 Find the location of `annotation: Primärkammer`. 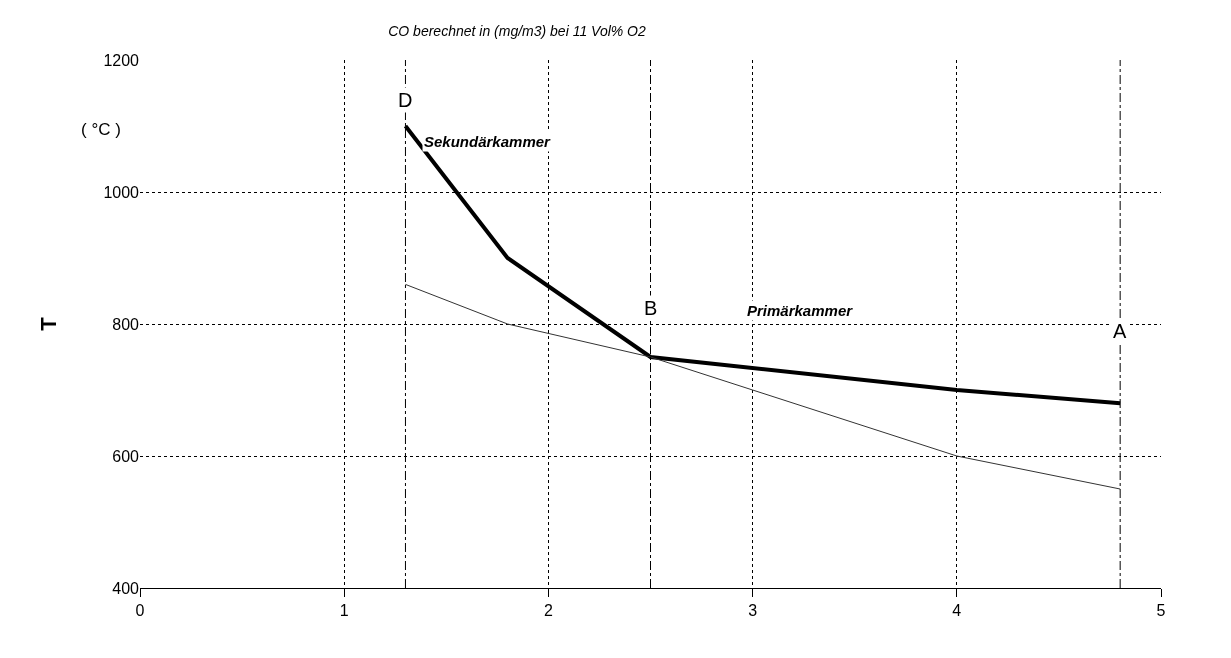

annotation: Primärkammer is located at coordinates (800, 310).